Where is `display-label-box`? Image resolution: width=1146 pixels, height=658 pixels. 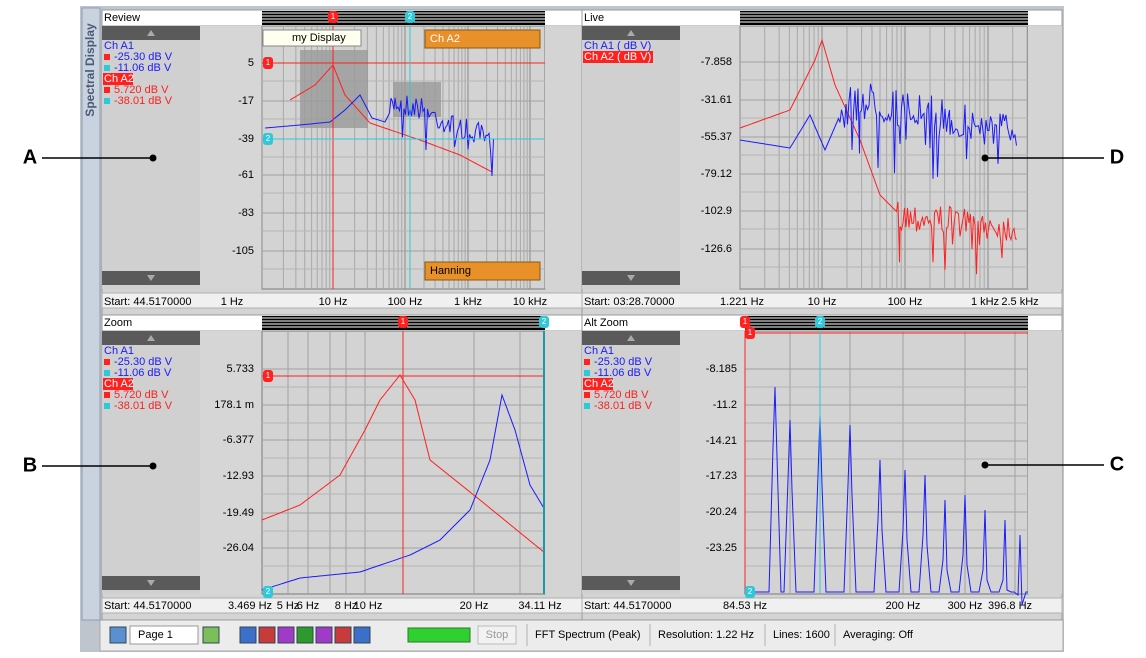 display-label-box is located at coordinates (312, 38).